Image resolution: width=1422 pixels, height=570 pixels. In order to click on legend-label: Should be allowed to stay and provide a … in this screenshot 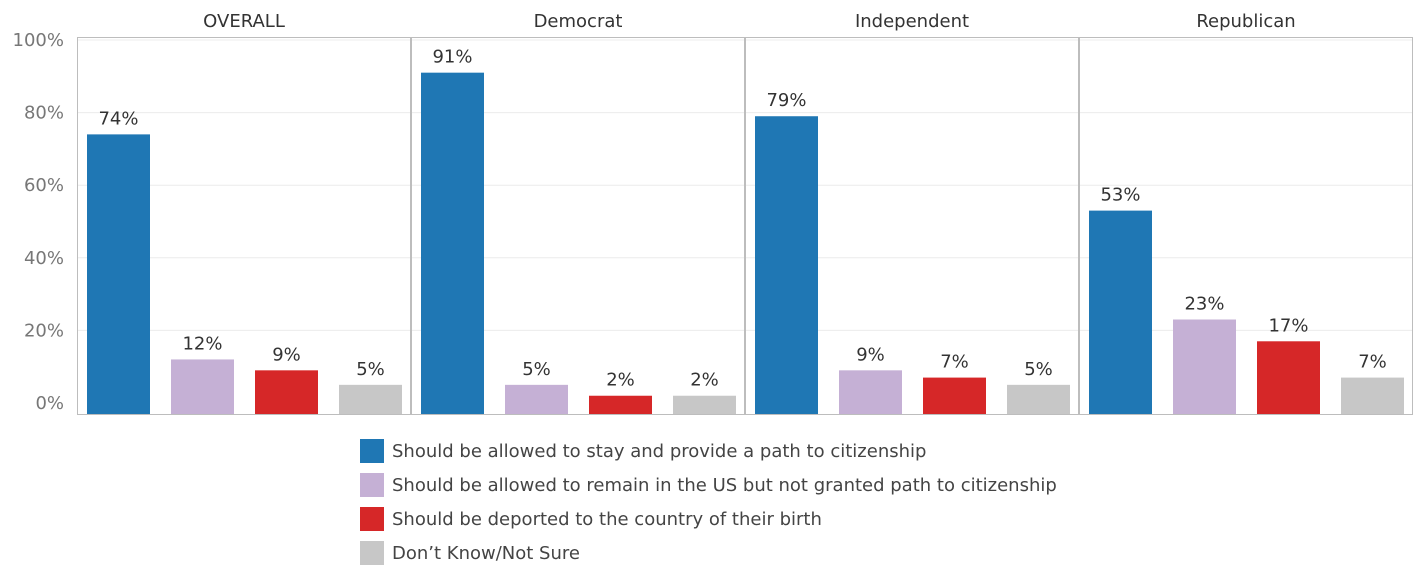, I will do `click(659, 451)`.